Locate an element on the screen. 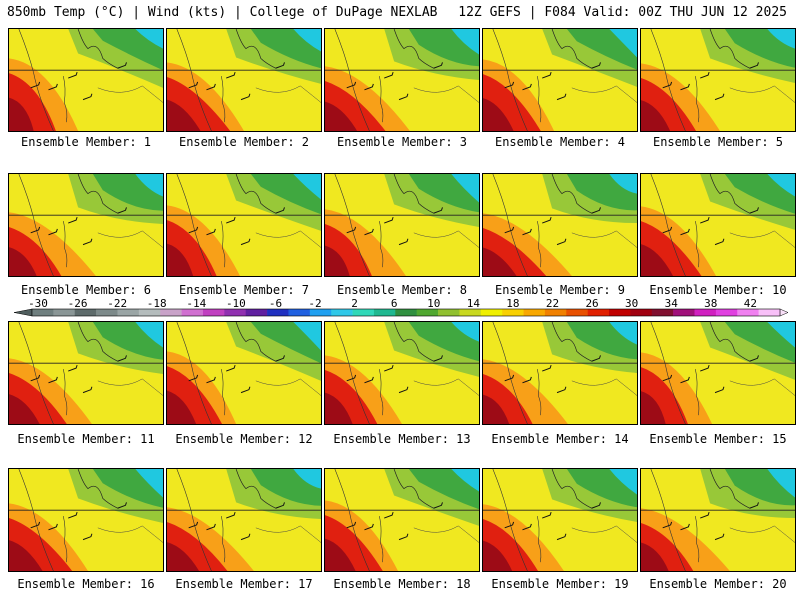 The width and height of the screenshot is (800, 600). colorbar-tick-label: 38 is located at coordinates (710, 303).